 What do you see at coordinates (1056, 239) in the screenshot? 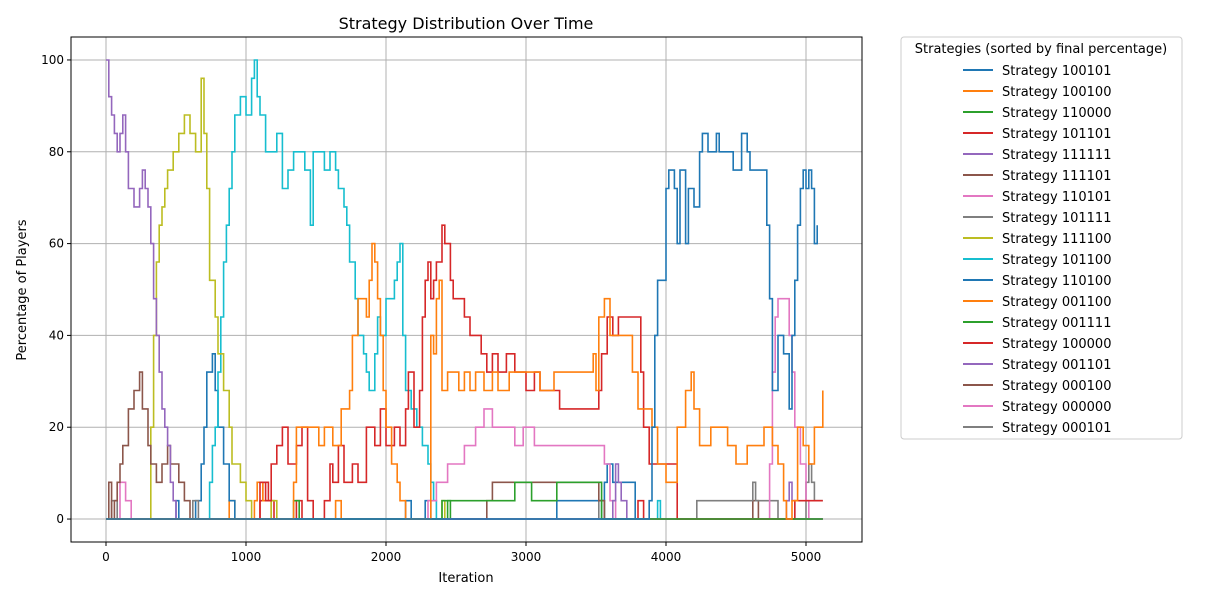
I see `legend-label: Strategy 111100` at bounding box center [1056, 239].